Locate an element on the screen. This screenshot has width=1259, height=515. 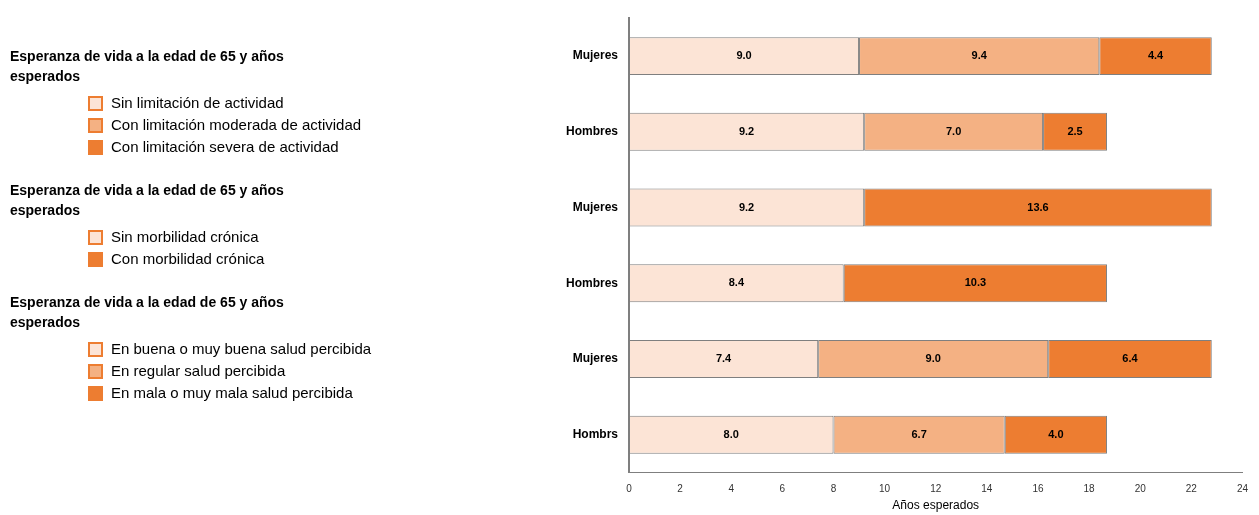
x-tick-label: 16 is located at coordinates (1038, 489).